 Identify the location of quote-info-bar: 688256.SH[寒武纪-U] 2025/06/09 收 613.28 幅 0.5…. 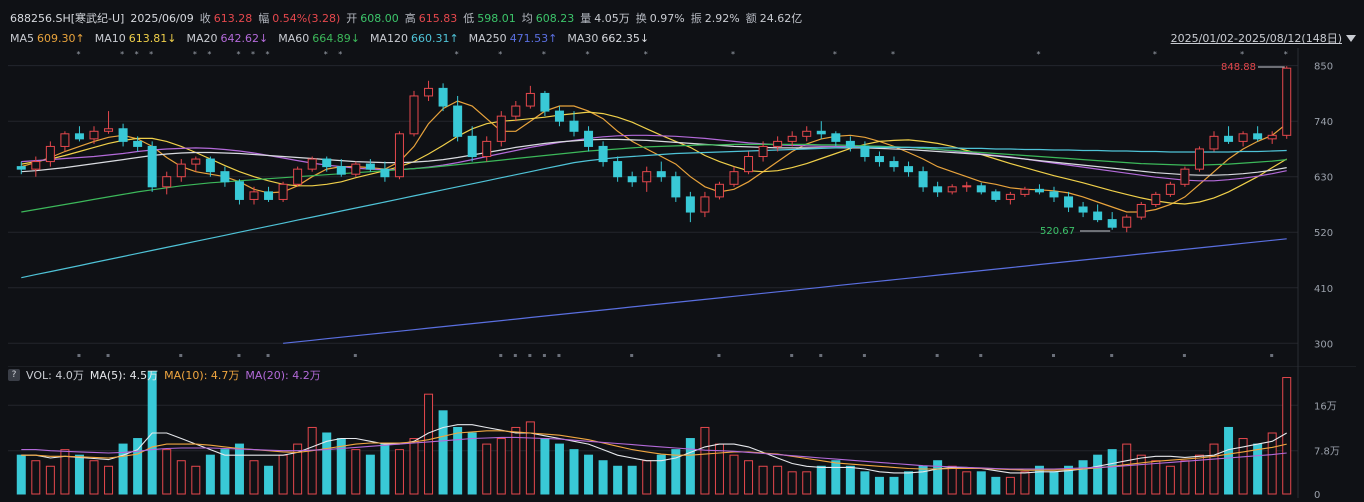
(406, 18).